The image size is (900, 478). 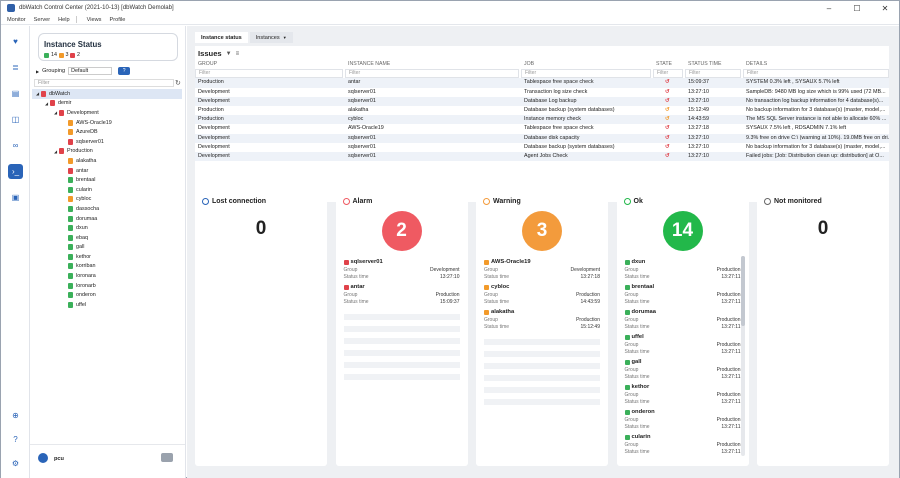 I want to click on avatar, so click(x=43, y=458).